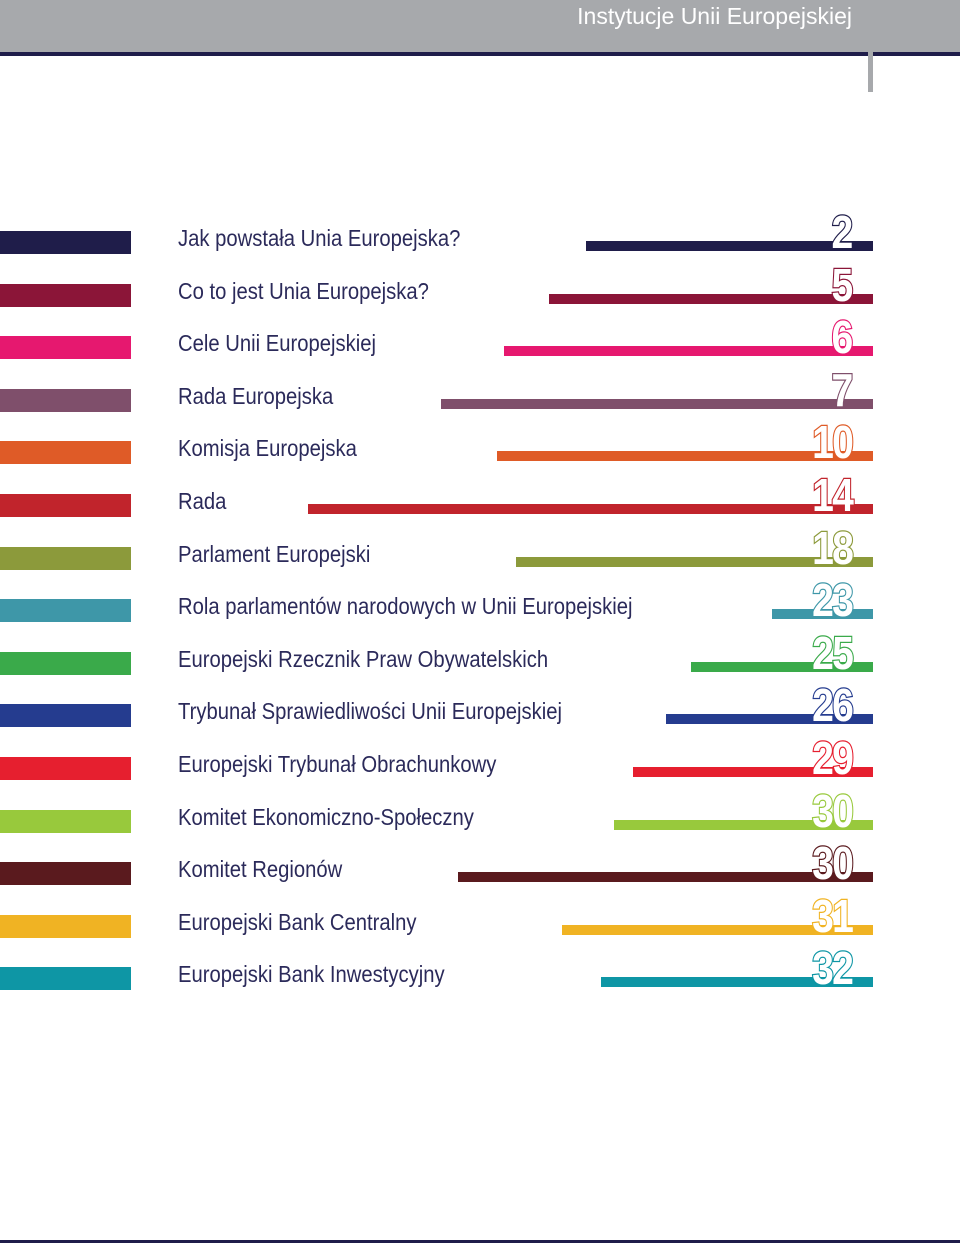 This screenshot has width=960, height=1243. Describe the element at coordinates (326, 816) in the screenshot. I see `toc-entry-title: Komitet Ekonomiczno-Społeczny` at that location.